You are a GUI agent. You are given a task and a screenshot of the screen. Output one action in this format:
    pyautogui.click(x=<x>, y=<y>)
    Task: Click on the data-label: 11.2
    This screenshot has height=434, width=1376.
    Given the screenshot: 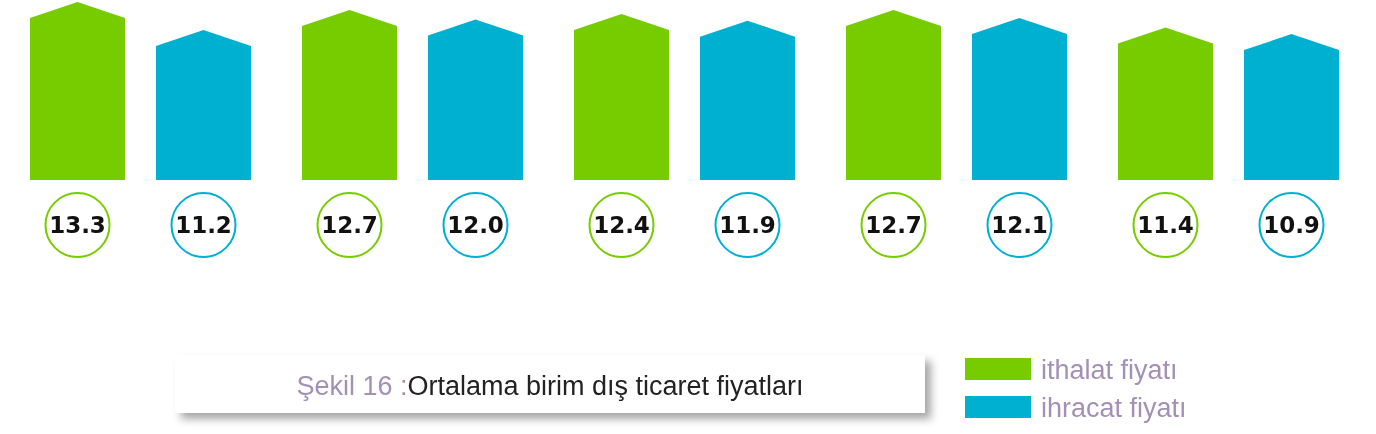 What is the action you would take?
    pyautogui.click(x=203, y=225)
    